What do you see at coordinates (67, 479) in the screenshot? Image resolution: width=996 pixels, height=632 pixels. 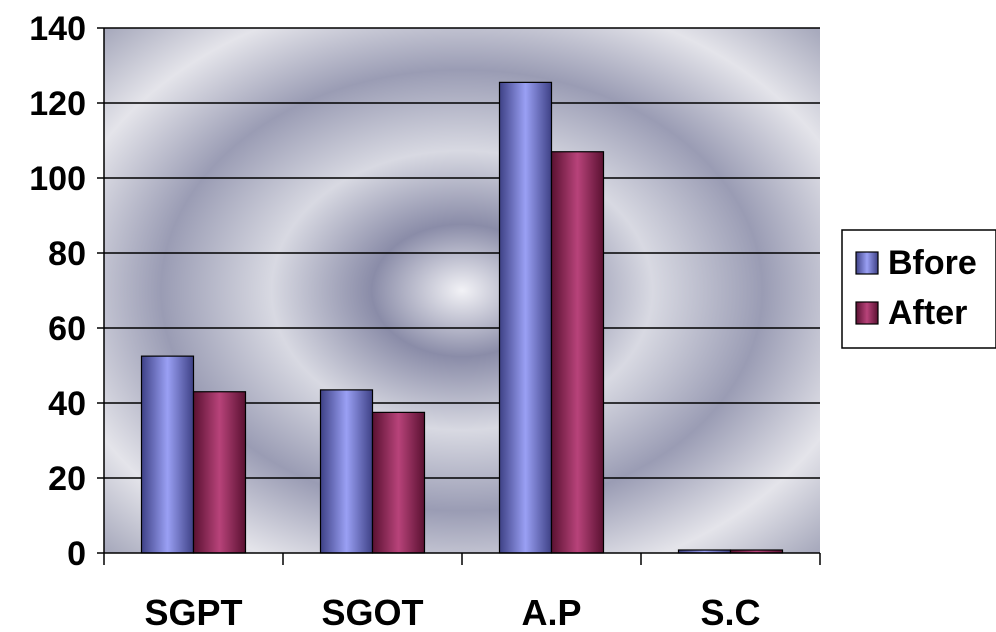 I see `y-tick-label: 20` at bounding box center [67, 479].